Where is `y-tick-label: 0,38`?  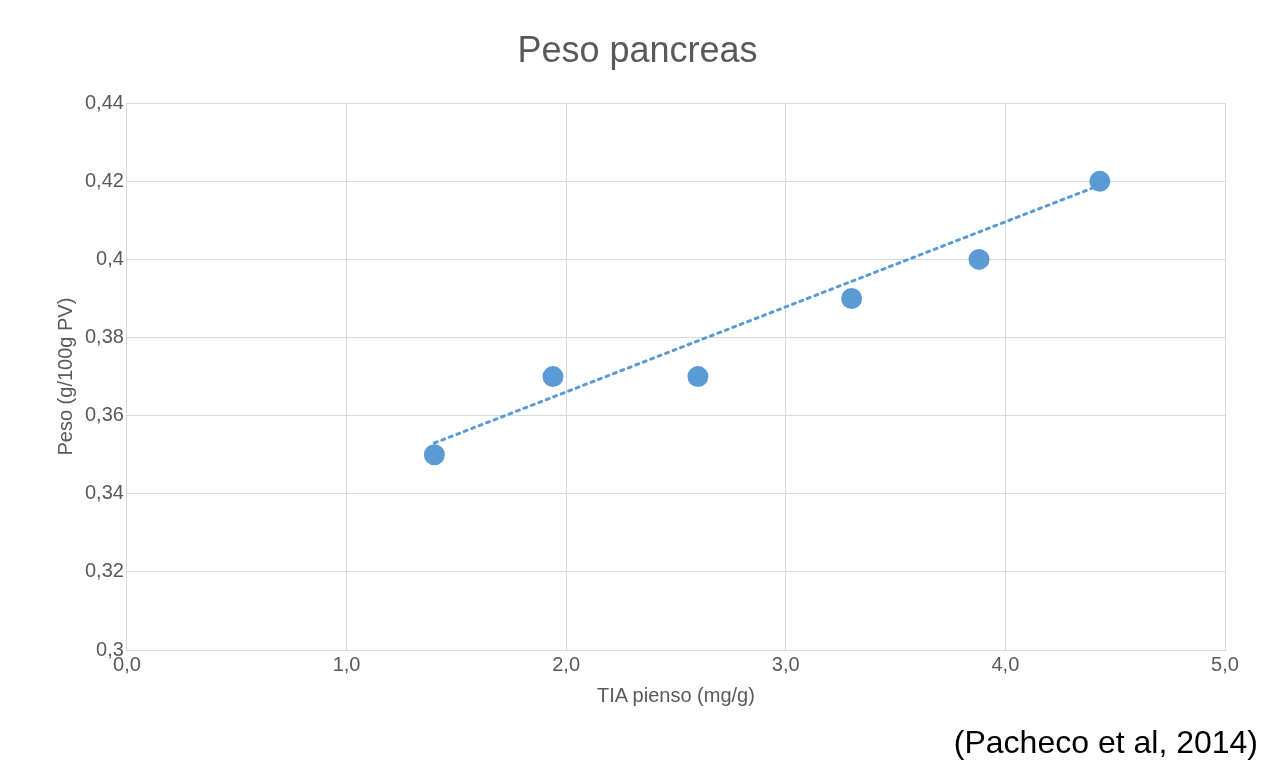
y-tick-label: 0,38 is located at coordinates (104, 336).